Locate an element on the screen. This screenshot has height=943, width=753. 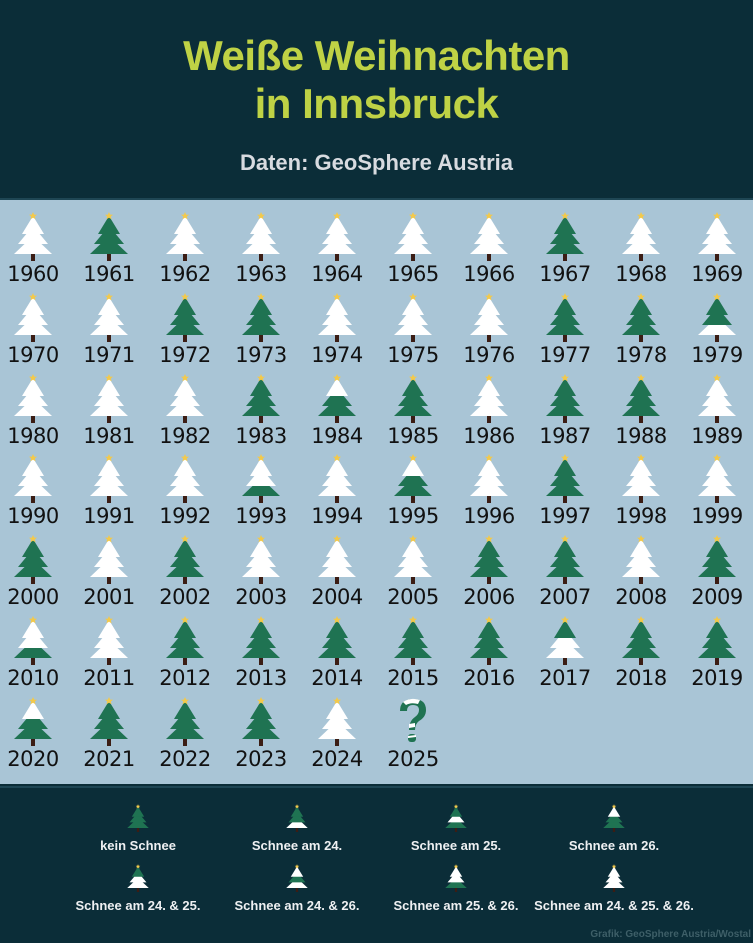
legend-item: Schnee am 25. is located at coordinates (456, 828).